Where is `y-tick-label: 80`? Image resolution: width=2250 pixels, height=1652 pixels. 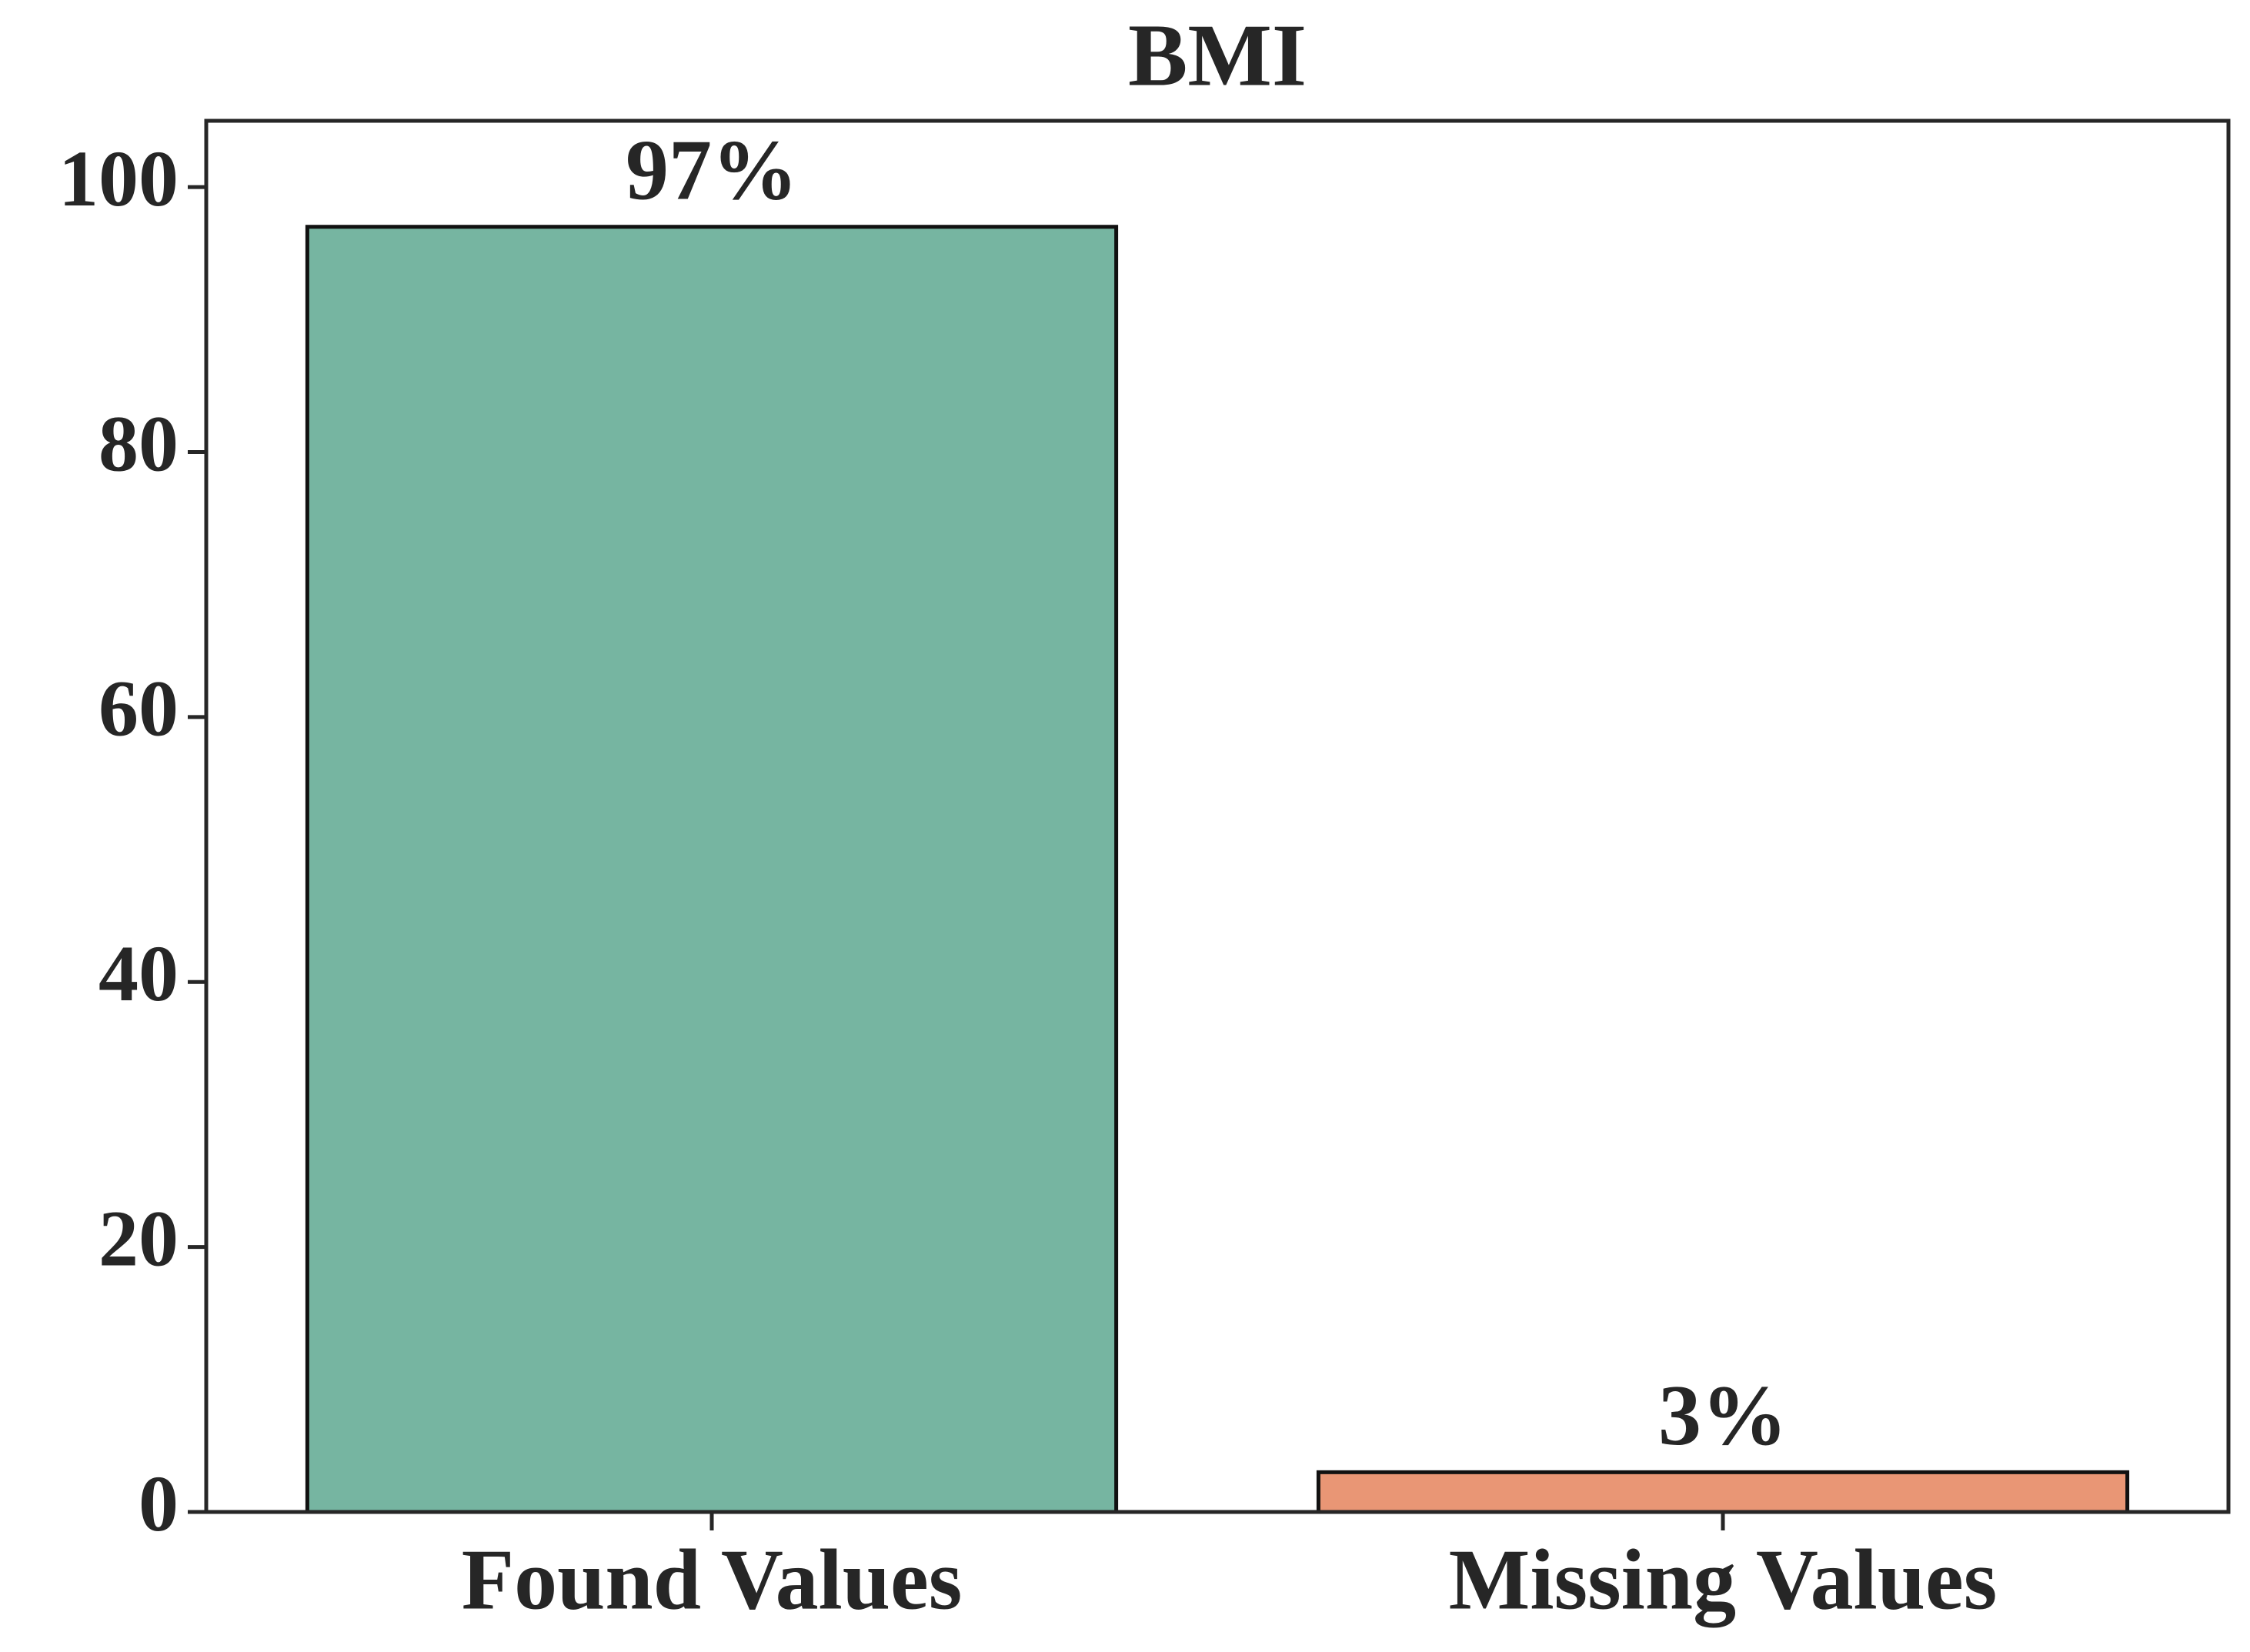
y-tick-label: 80 is located at coordinates (138, 443).